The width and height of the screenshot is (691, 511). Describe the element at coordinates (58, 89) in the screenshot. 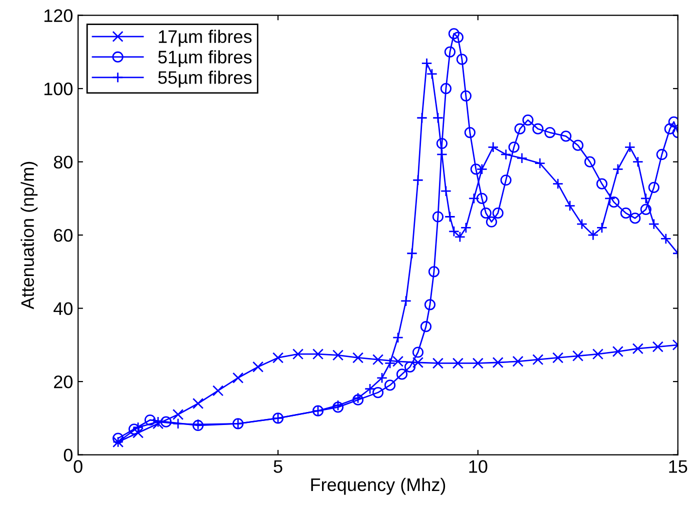

I see `y-tick-label: 100` at that location.